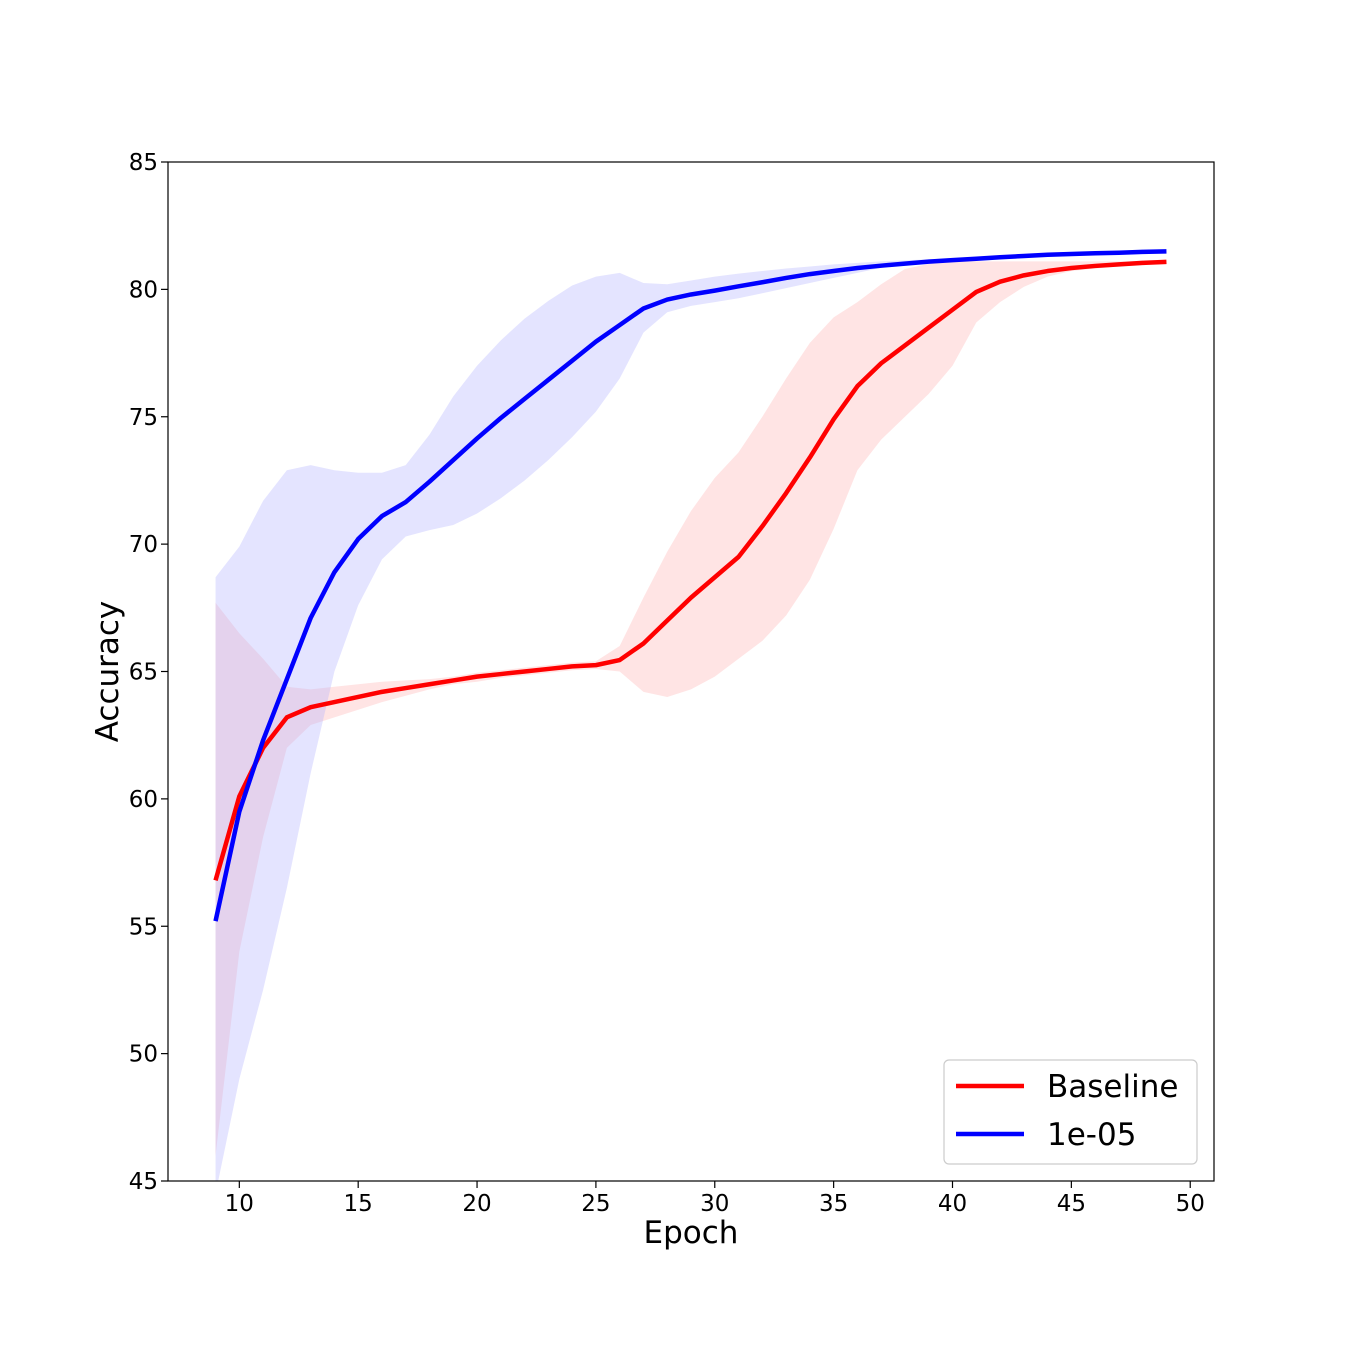 The height and width of the screenshot is (1350, 1350). What do you see at coordinates (358, 1204) in the screenshot?
I see `x-tick-label: 15` at bounding box center [358, 1204].